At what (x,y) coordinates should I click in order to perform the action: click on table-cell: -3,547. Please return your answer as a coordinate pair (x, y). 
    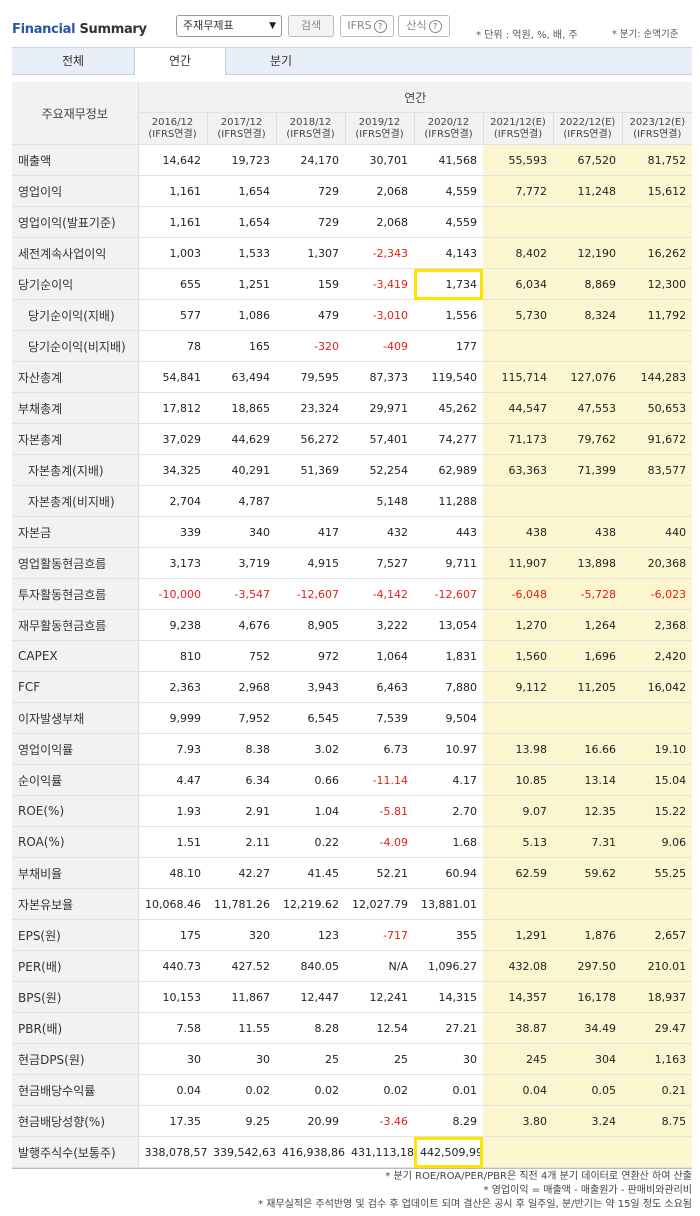
    Looking at the image, I should click on (241, 594).